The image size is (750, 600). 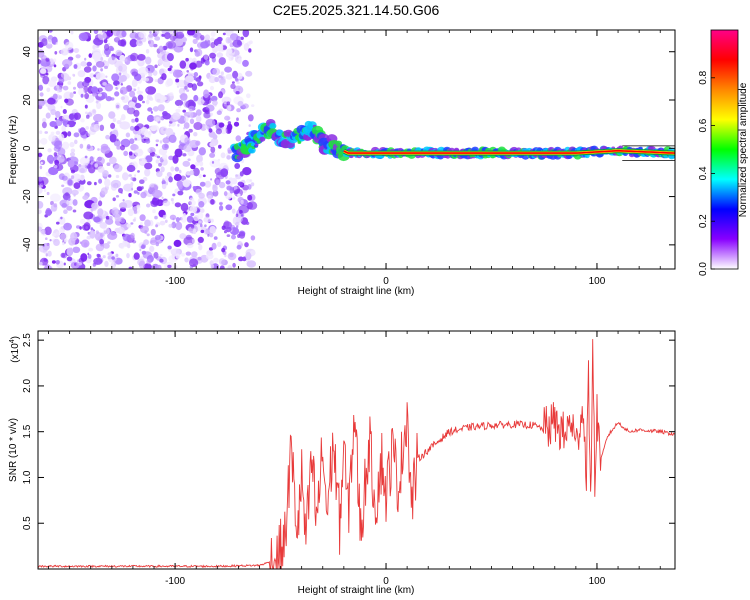 What do you see at coordinates (262, 139) in the screenshot?
I see `signal-blob` at bounding box center [262, 139].